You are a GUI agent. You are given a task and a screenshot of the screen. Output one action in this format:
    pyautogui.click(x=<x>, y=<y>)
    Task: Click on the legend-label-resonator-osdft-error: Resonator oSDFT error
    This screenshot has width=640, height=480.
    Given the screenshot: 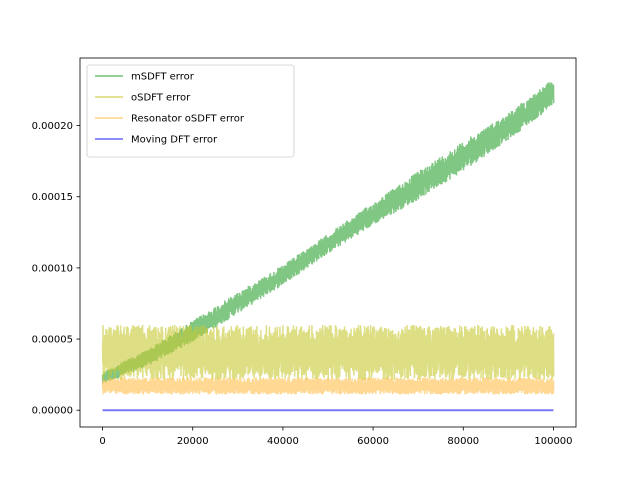 What is the action you would take?
    pyautogui.click(x=188, y=119)
    